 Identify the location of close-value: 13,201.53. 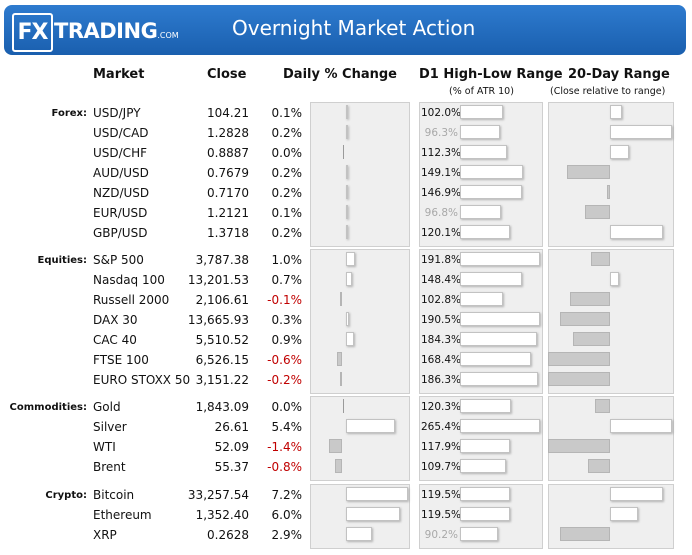
(218, 280).